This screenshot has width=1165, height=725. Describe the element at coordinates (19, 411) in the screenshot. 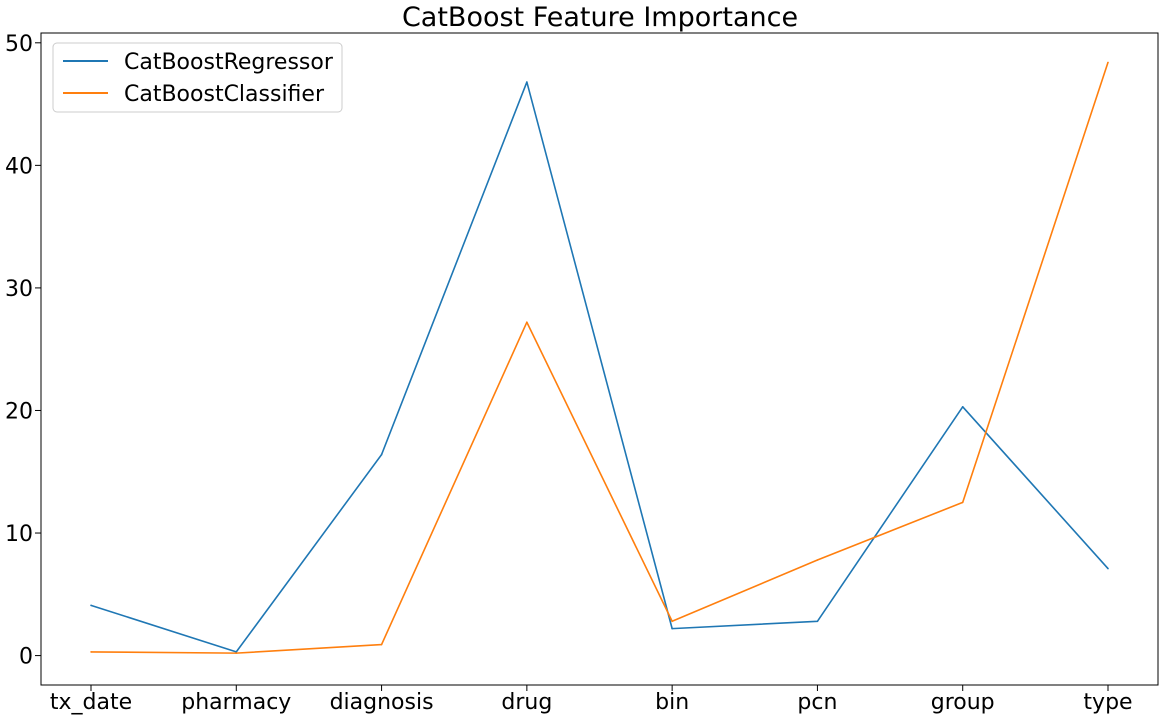

I see `y-tick-label: 20` at that location.